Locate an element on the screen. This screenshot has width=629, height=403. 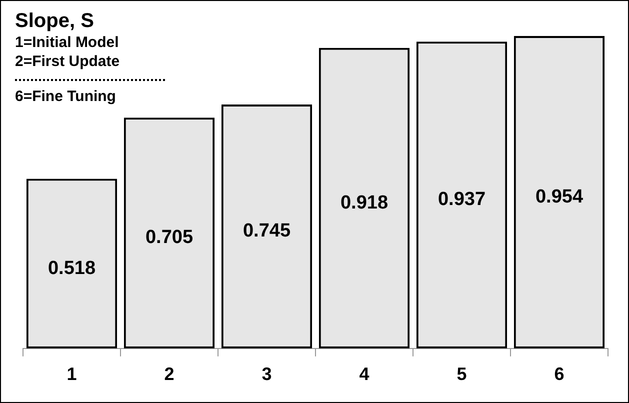
annotation: 1=Initial Model is located at coordinates (67, 42).